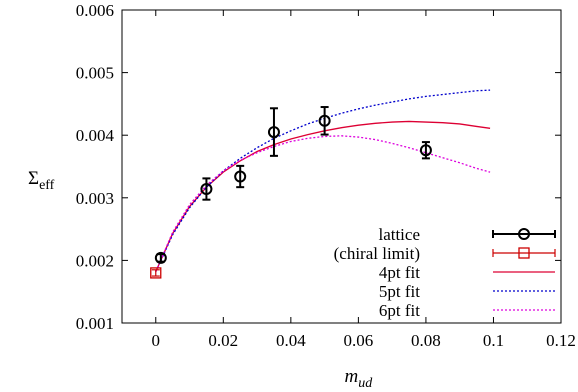 The height and width of the screenshot is (392, 578). What do you see at coordinates (377, 253) in the screenshot?
I see `legend-label: (chiral limit)` at bounding box center [377, 253].